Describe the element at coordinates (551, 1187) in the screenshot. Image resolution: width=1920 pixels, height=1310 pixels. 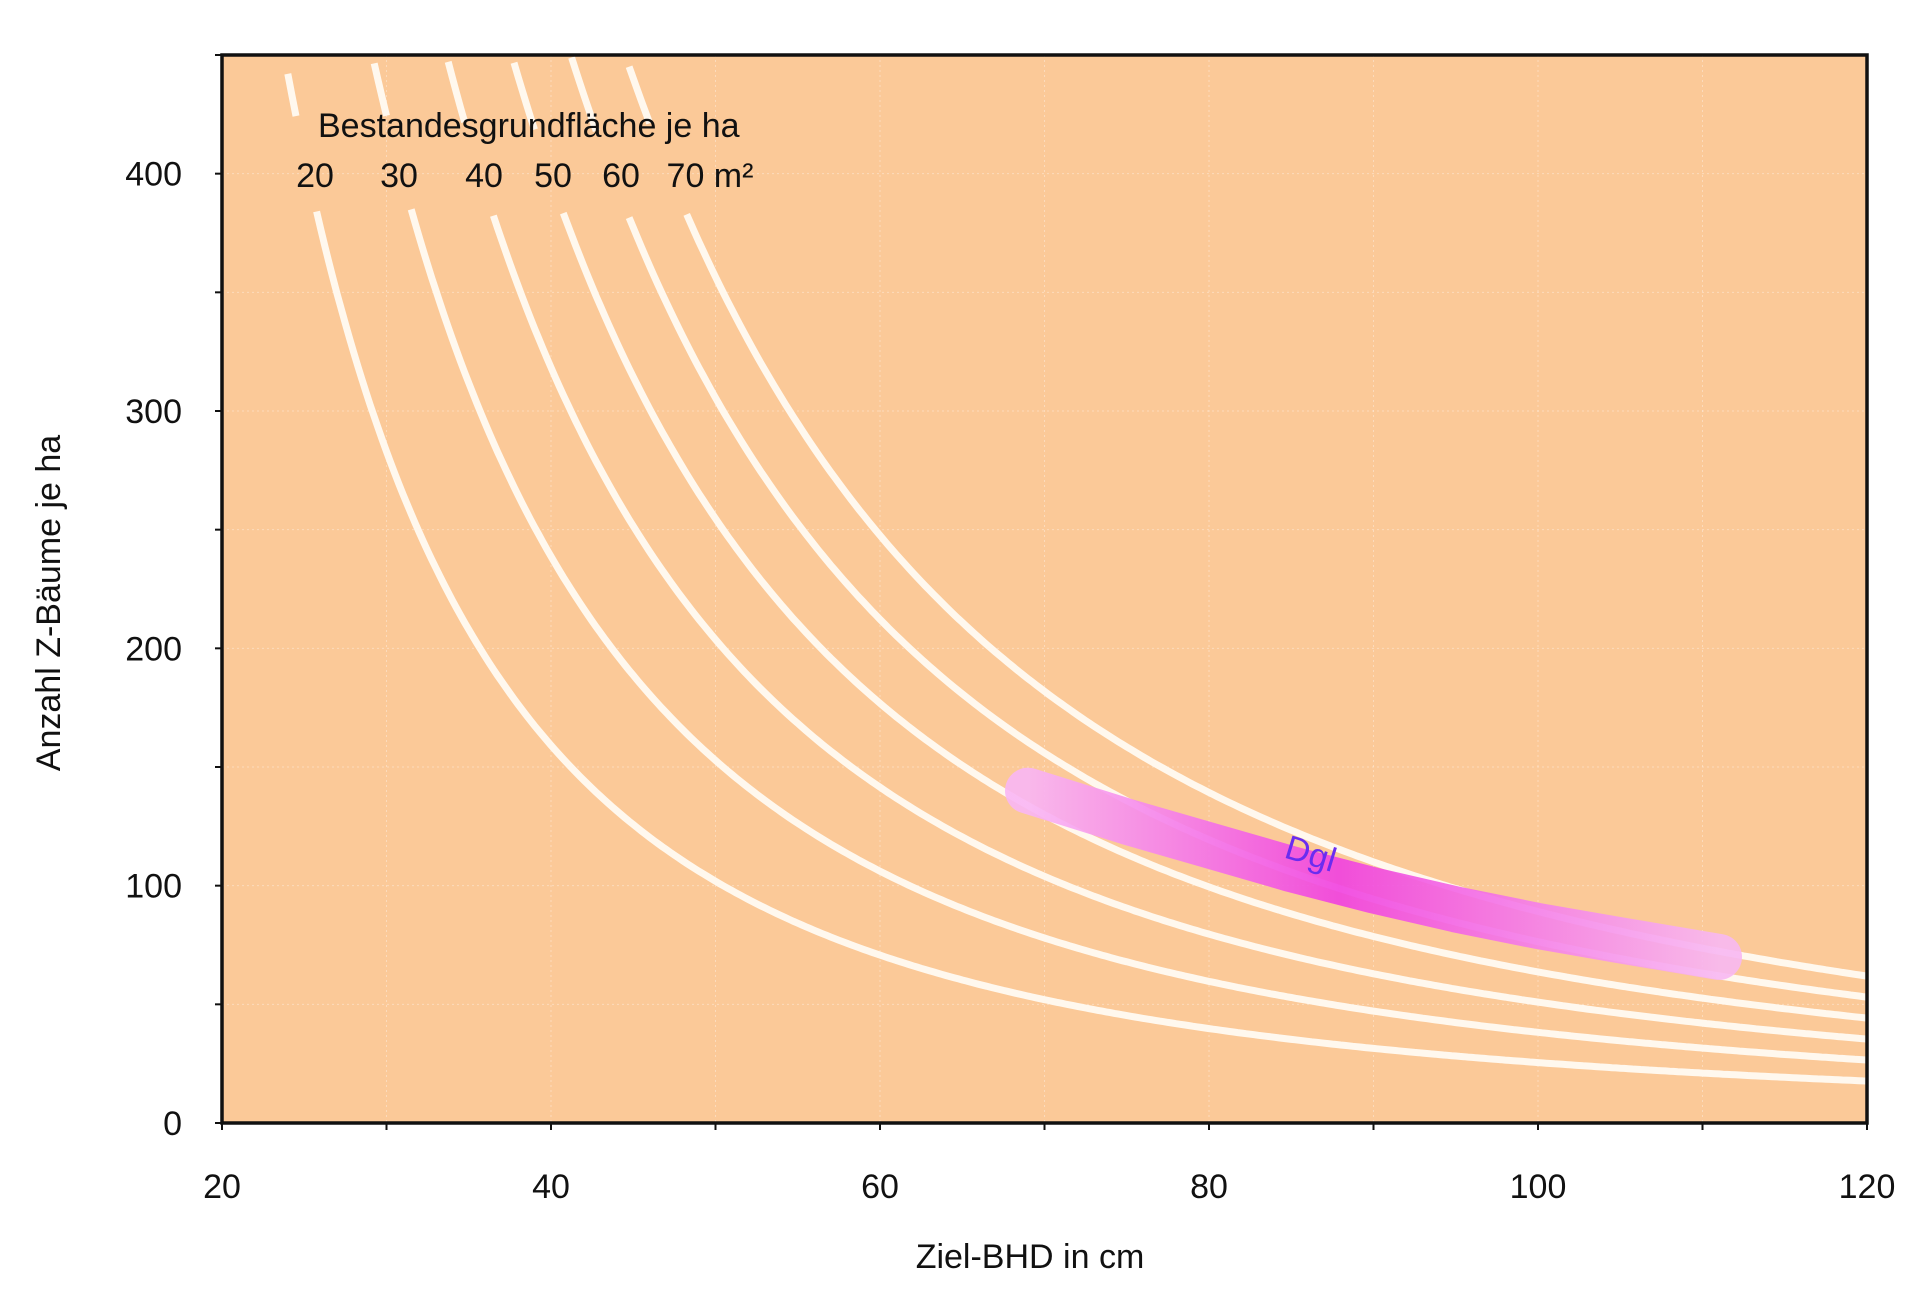
I see `x-tick-label: 40` at that location.